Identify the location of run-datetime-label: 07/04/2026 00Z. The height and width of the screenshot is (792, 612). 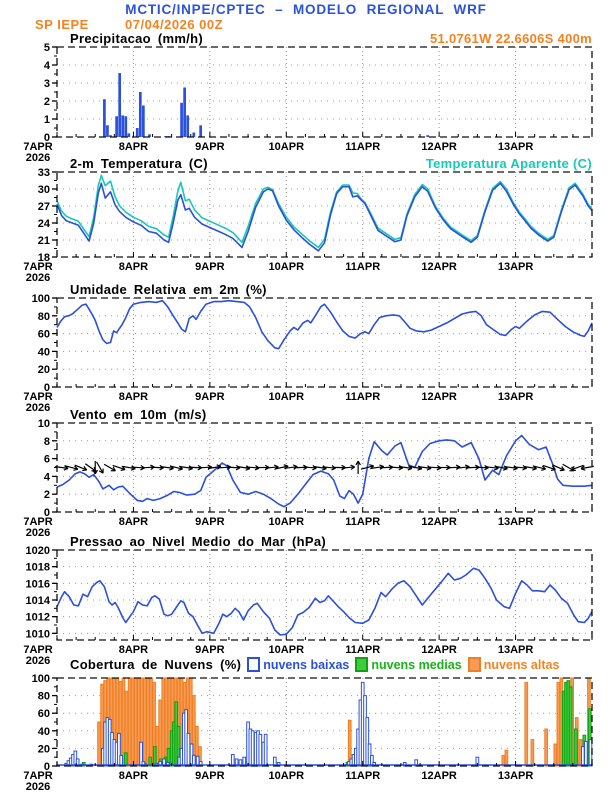
(174, 24).